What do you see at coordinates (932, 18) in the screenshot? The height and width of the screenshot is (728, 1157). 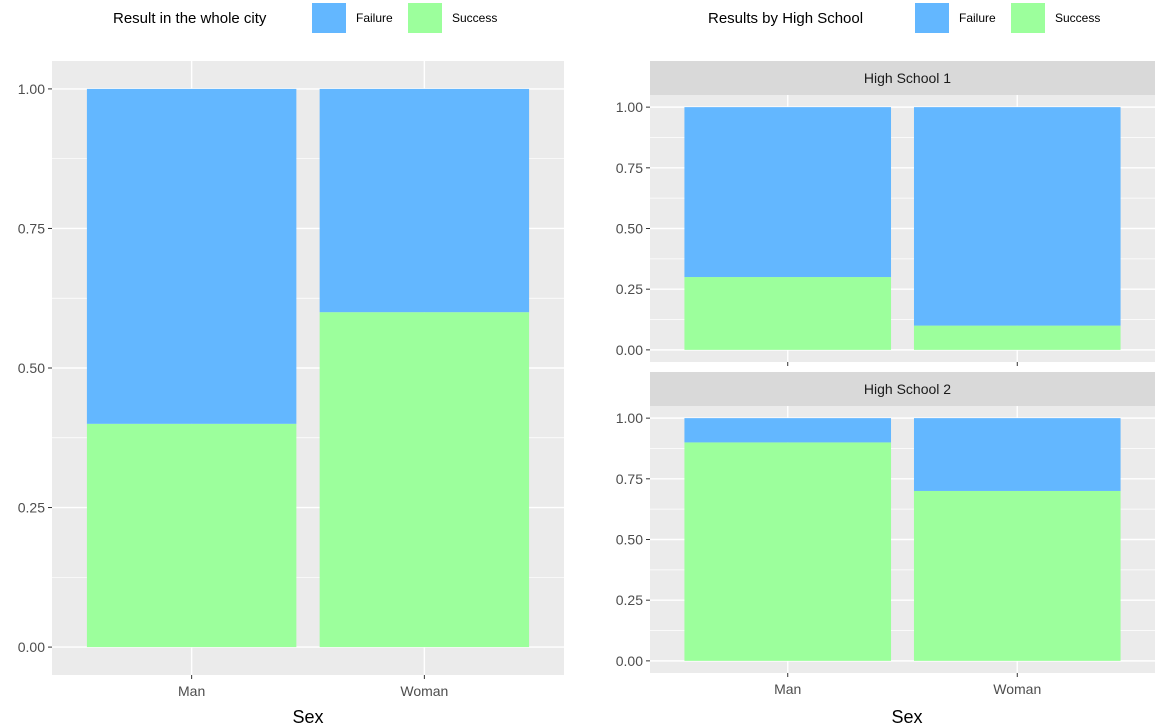 I see `right-legend-failure-key` at bounding box center [932, 18].